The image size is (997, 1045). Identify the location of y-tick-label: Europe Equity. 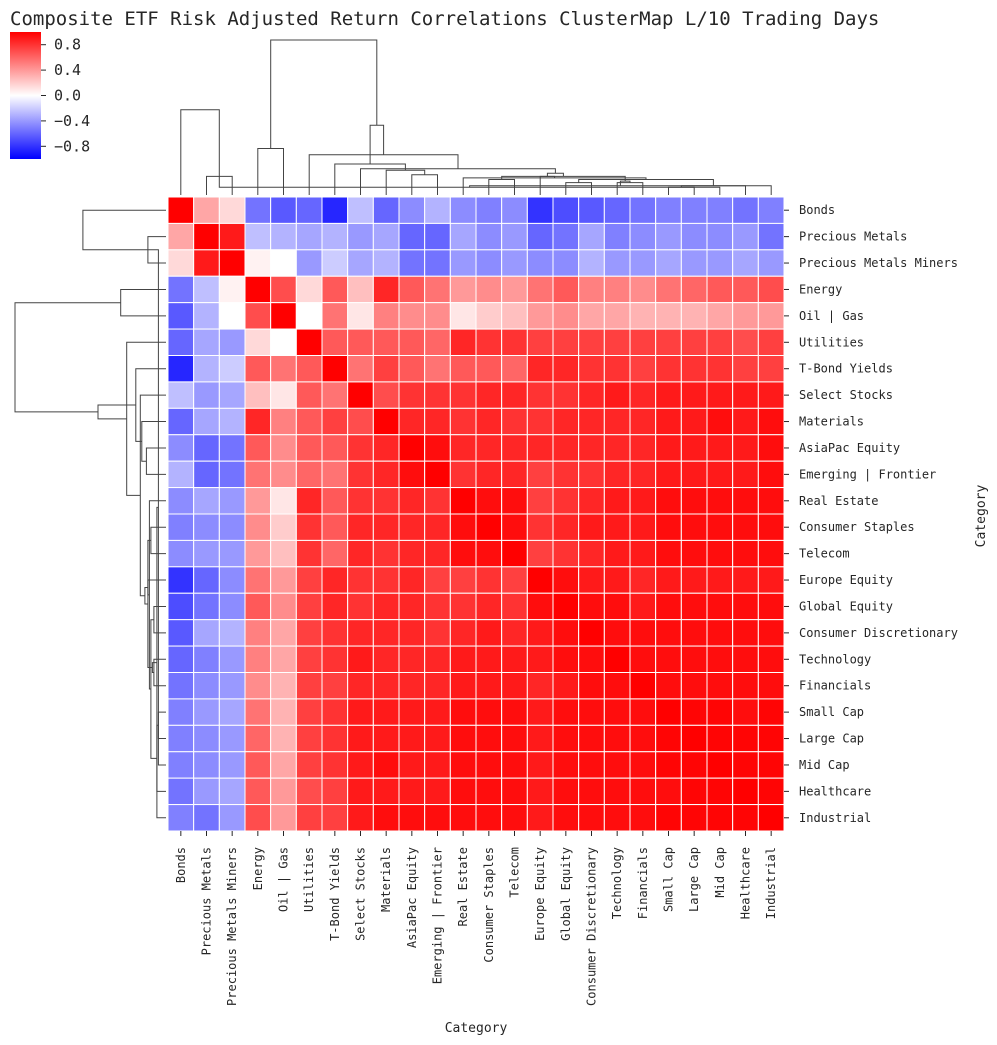
(846, 580).